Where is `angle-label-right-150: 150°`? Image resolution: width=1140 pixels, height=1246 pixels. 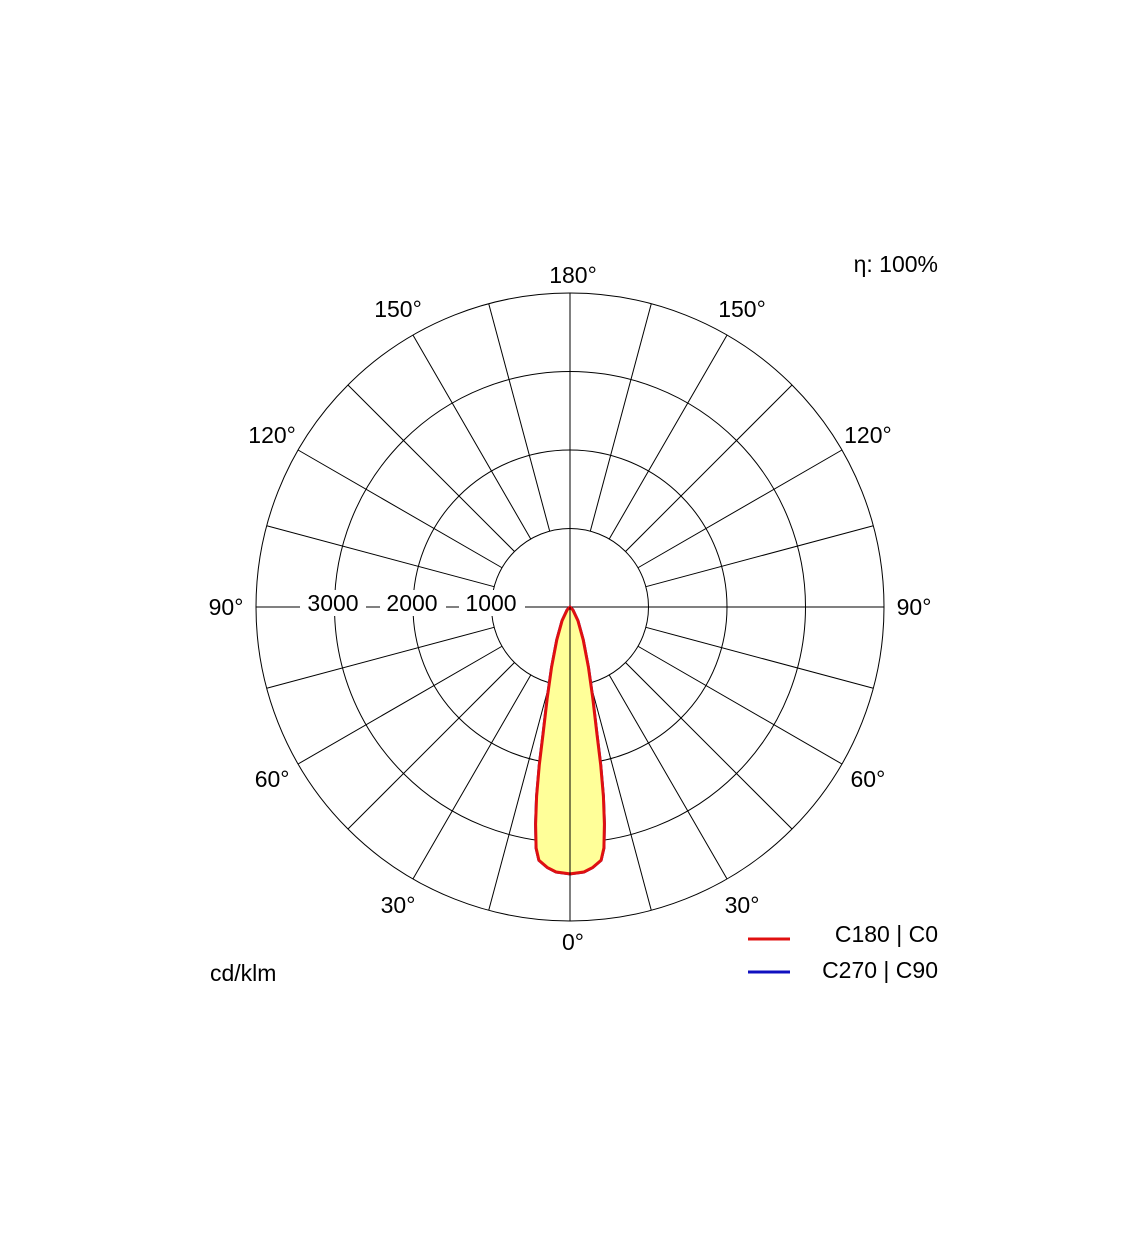
angle-label-right-150: 150° is located at coordinates (742, 309).